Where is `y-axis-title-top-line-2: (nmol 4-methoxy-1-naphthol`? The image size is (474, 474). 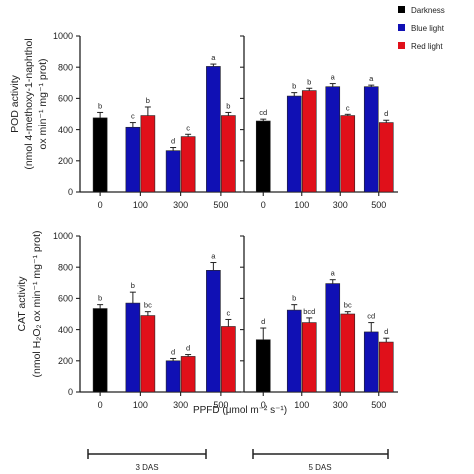
y-axis-title-top-line-2: (nmol 4-methoxy-1-naphthol is located at coordinates (29, 103).